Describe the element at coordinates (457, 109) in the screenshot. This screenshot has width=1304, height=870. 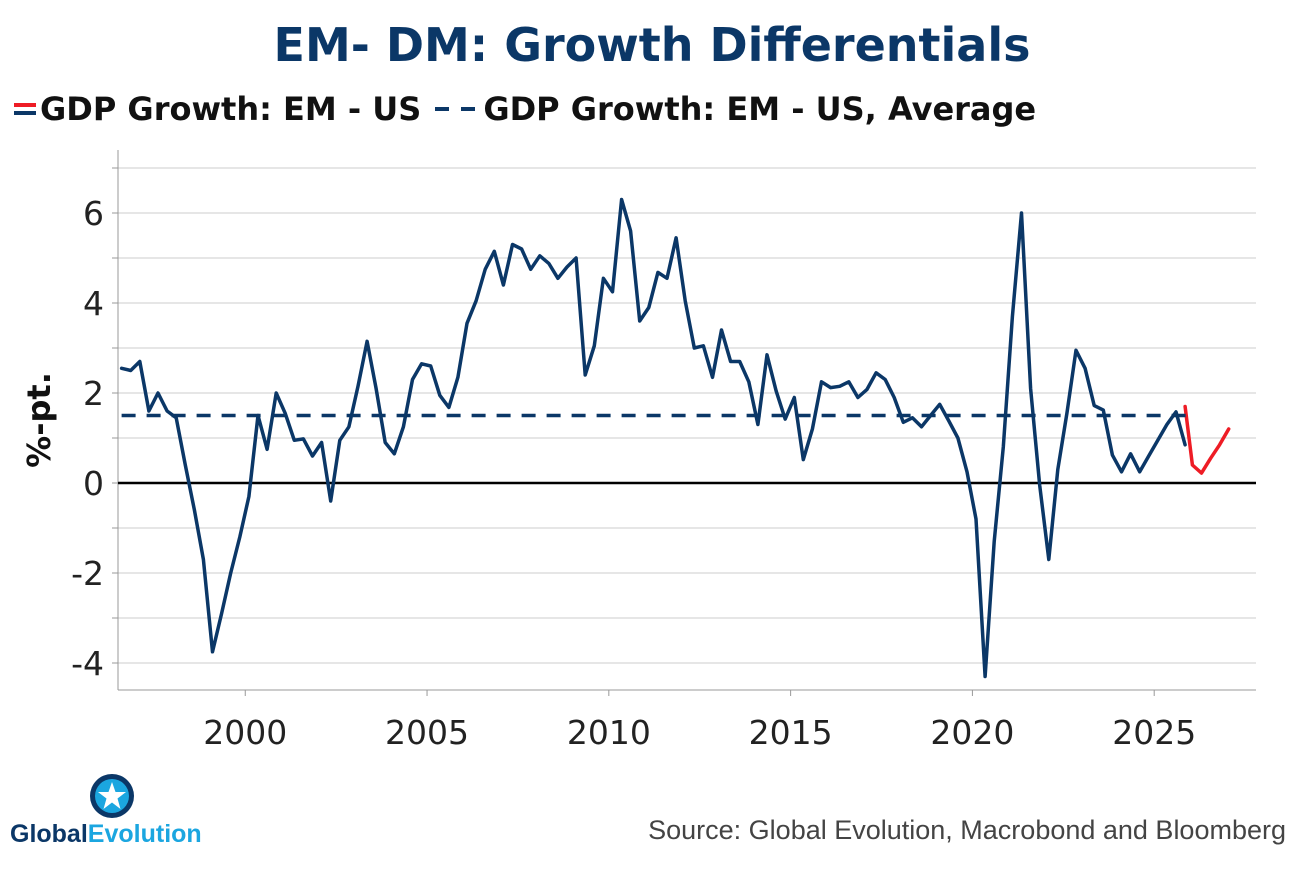
I see `legend-swatch-dashed` at that location.